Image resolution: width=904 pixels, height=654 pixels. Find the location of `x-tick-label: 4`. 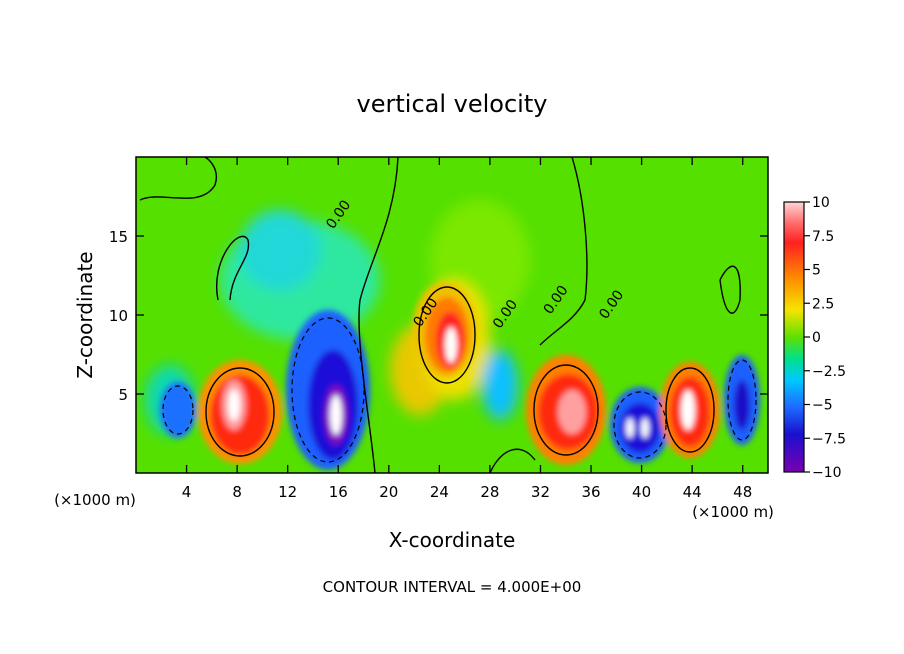

x-tick-label: 4 is located at coordinates (187, 492).